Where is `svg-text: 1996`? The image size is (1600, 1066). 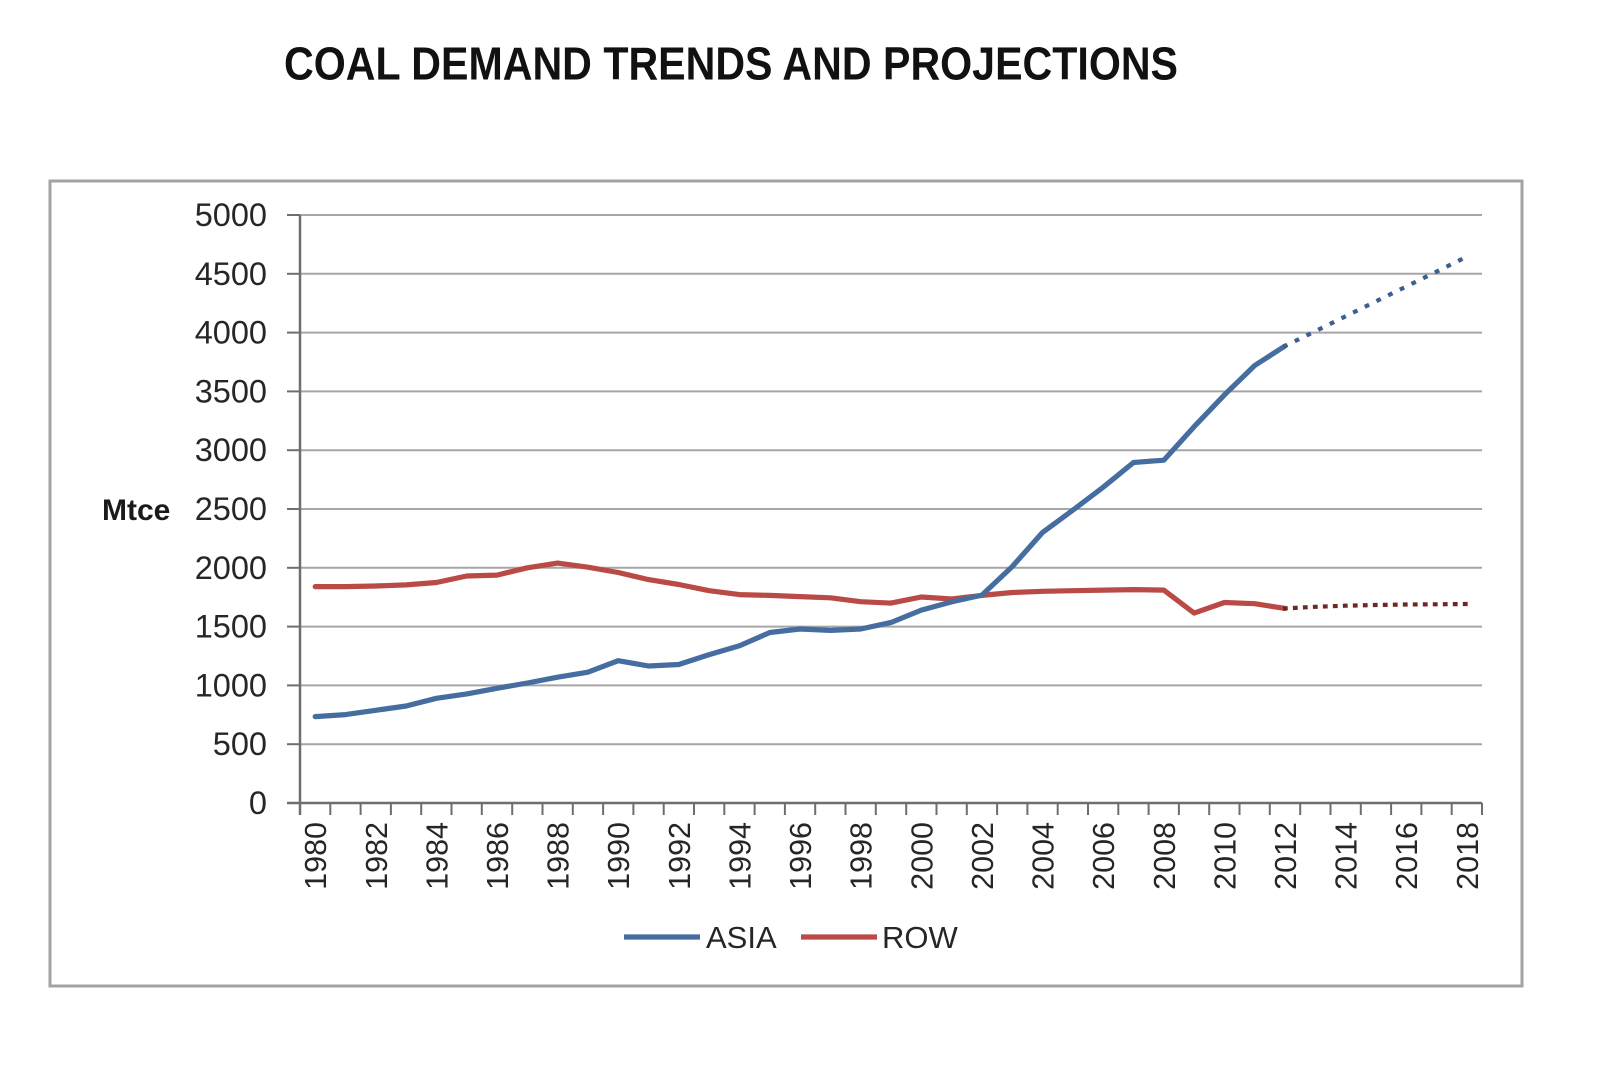 svg-text: 1996 is located at coordinates (801, 856).